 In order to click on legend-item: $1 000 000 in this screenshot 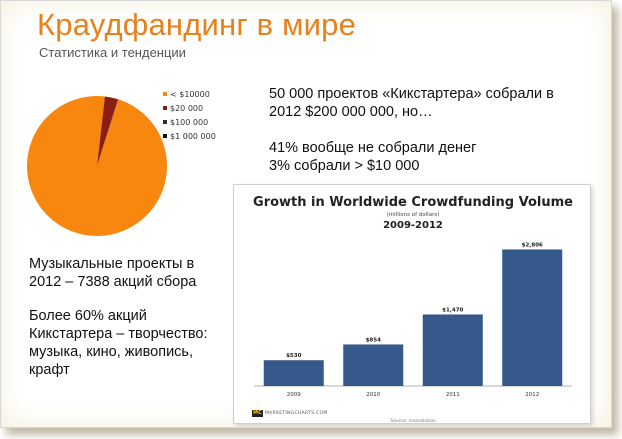, I will do `click(189, 136)`.